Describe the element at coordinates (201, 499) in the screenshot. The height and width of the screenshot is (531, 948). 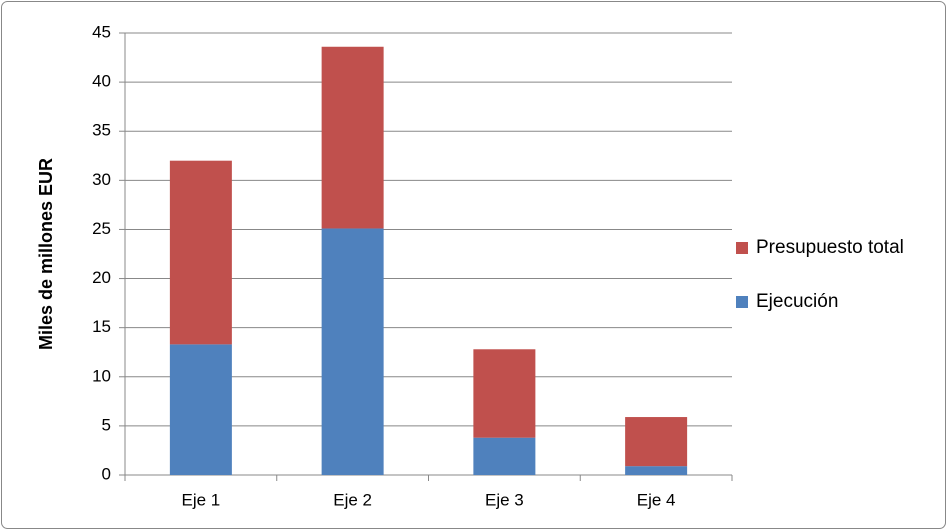
I see `x-tick-label: Eje 1` at that location.